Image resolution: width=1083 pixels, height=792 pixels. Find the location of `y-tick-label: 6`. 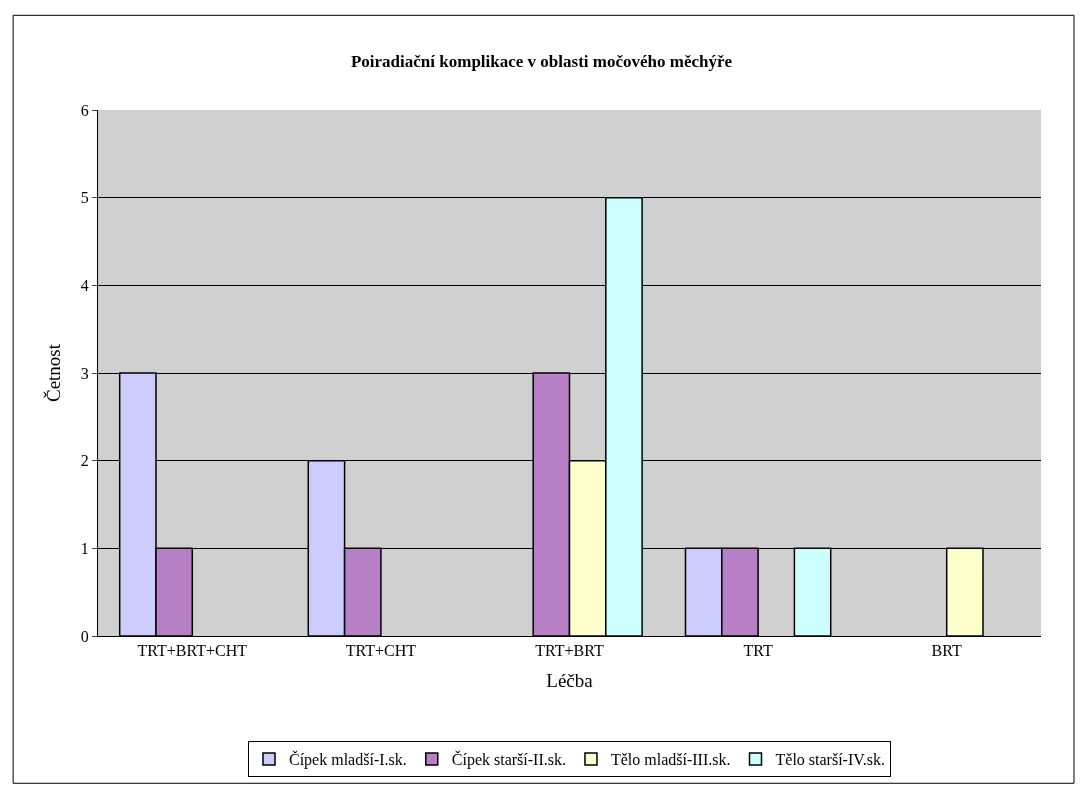

y-tick-label: 6 is located at coordinates (84, 110).